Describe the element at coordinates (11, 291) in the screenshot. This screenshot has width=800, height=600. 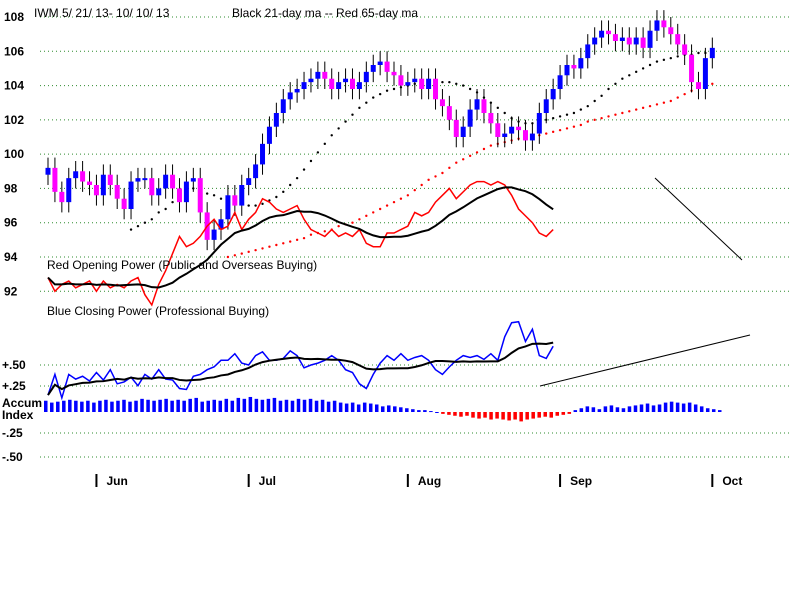
I see `price-tick-label: 92` at that location.